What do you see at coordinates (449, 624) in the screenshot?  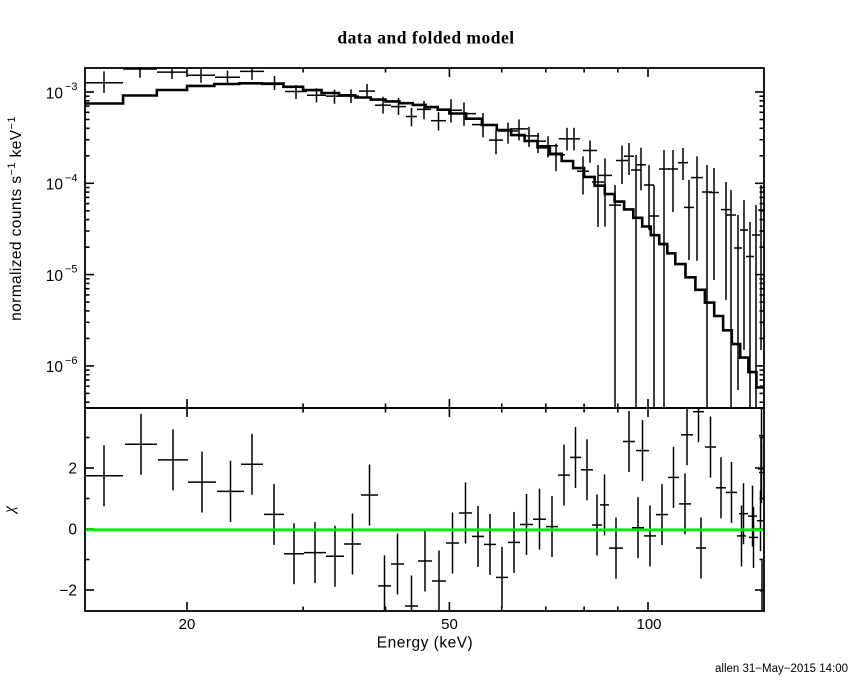 I see `svg-text: 50` at bounding box center [449, 624].